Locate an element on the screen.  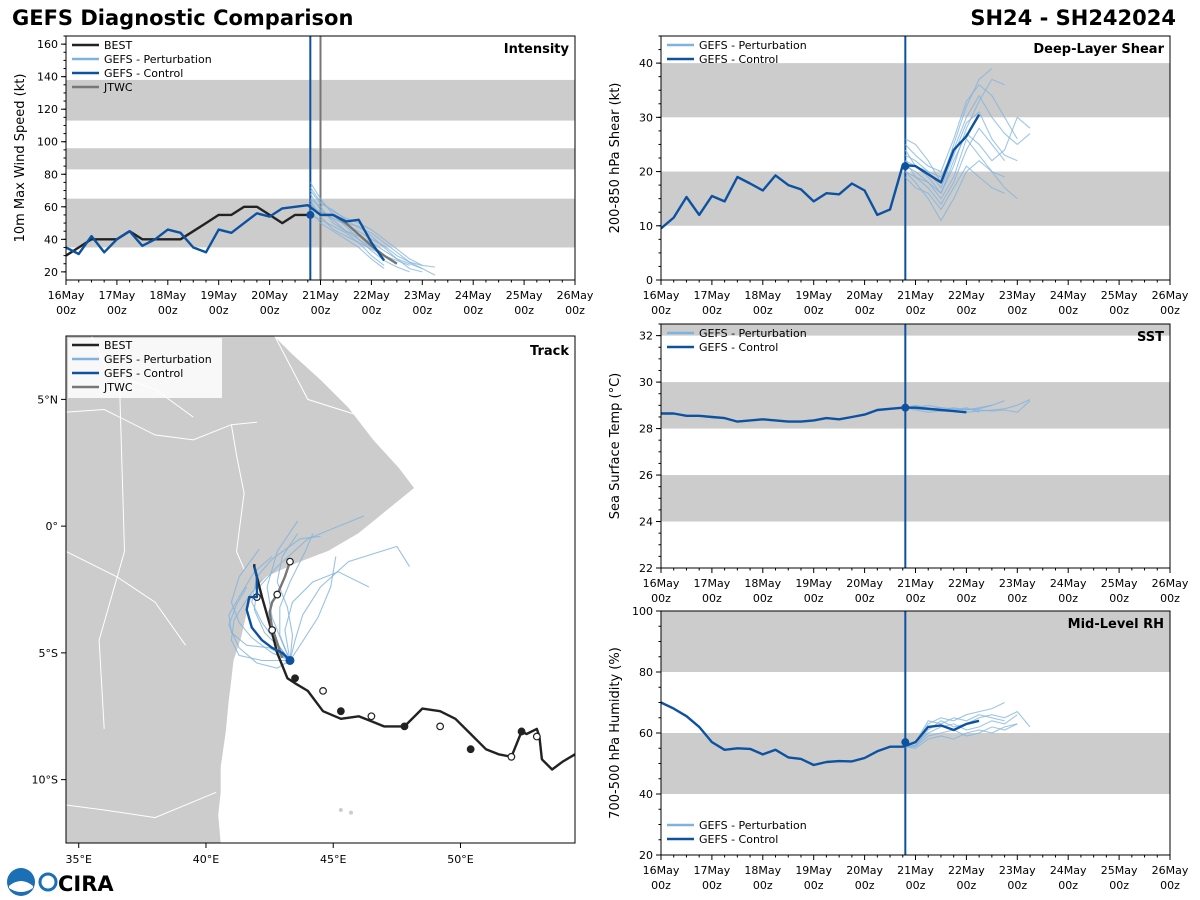
sst-legend-gefs-control: GEFS - Control is located at coordinates (738, 347).